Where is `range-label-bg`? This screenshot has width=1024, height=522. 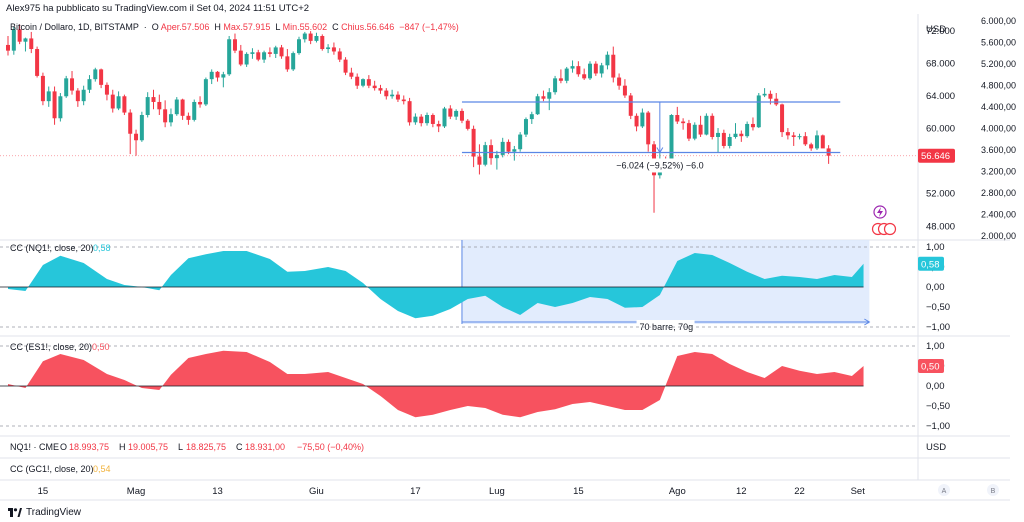 range-label-bg is located at coordinates (665, 326).